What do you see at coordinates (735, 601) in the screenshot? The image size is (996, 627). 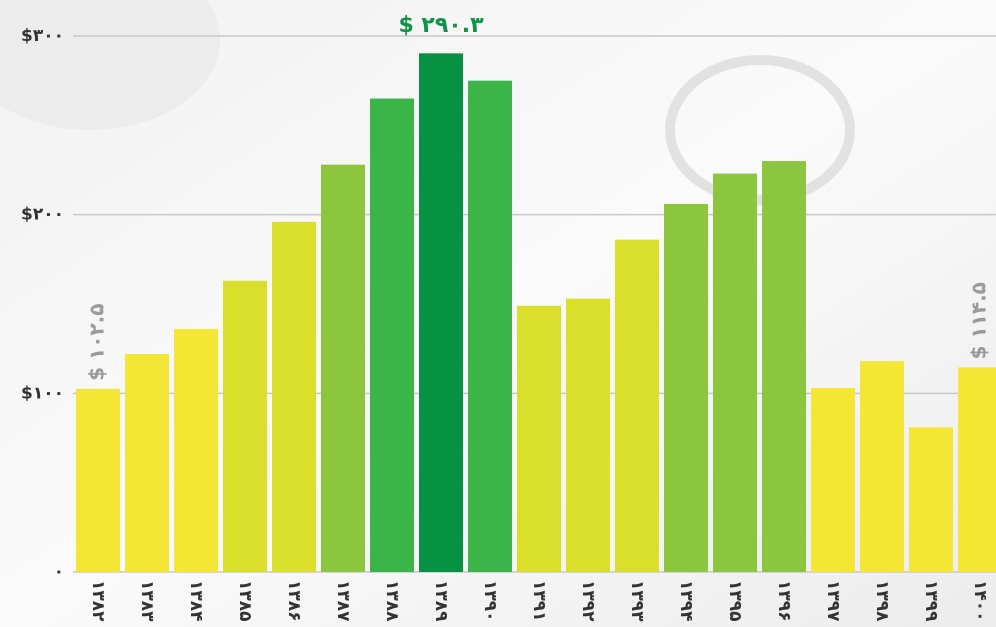 I see `x-tick-label: ۱۳۹۵` at bounding box center [735, 601].